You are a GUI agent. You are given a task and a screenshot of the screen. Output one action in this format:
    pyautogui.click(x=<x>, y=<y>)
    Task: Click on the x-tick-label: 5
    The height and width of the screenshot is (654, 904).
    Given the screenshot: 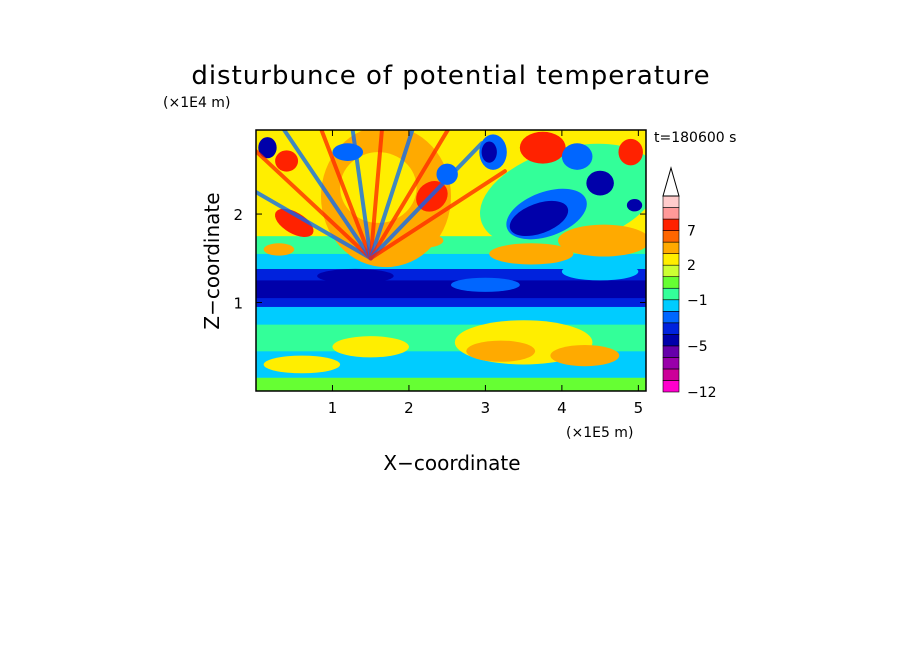 What is the action you would take?
    pyautogui.click(x=639, y=408)
    